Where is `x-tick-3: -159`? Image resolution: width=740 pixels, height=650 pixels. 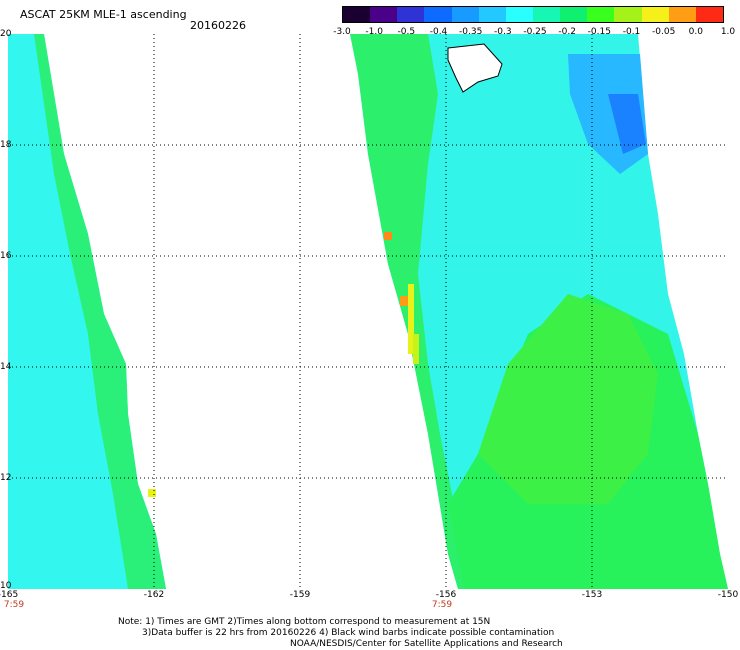
x-tick-3: -159 is located at coordinates (300, 595).